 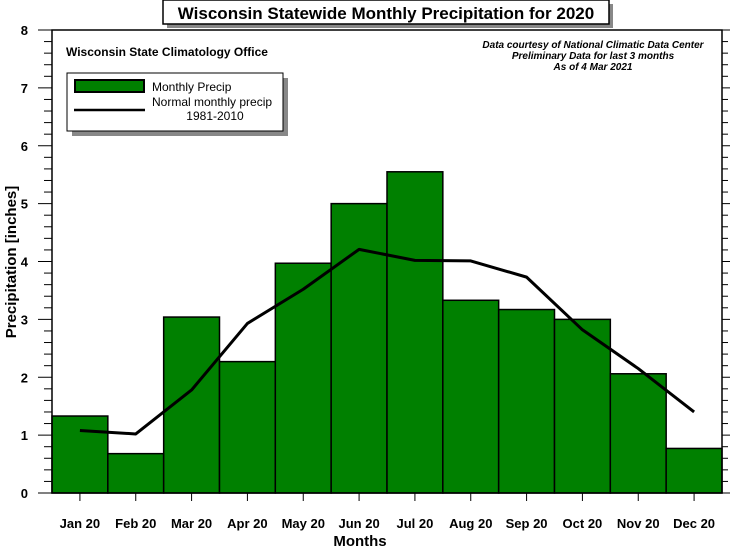 I want to click on y-tick-label: 4, so click(x=25, y=262).